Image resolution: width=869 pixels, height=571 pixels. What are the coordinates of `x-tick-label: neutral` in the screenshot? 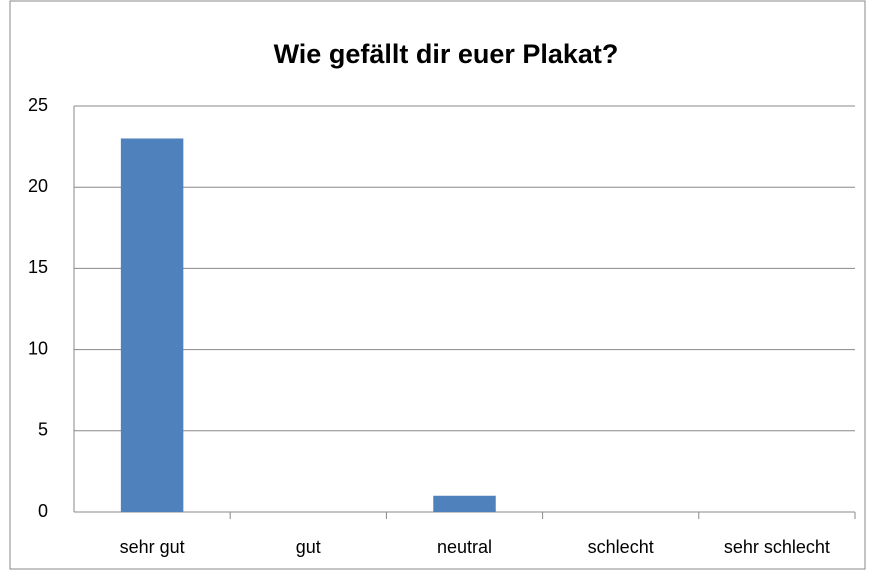 It's located at (464, 547).